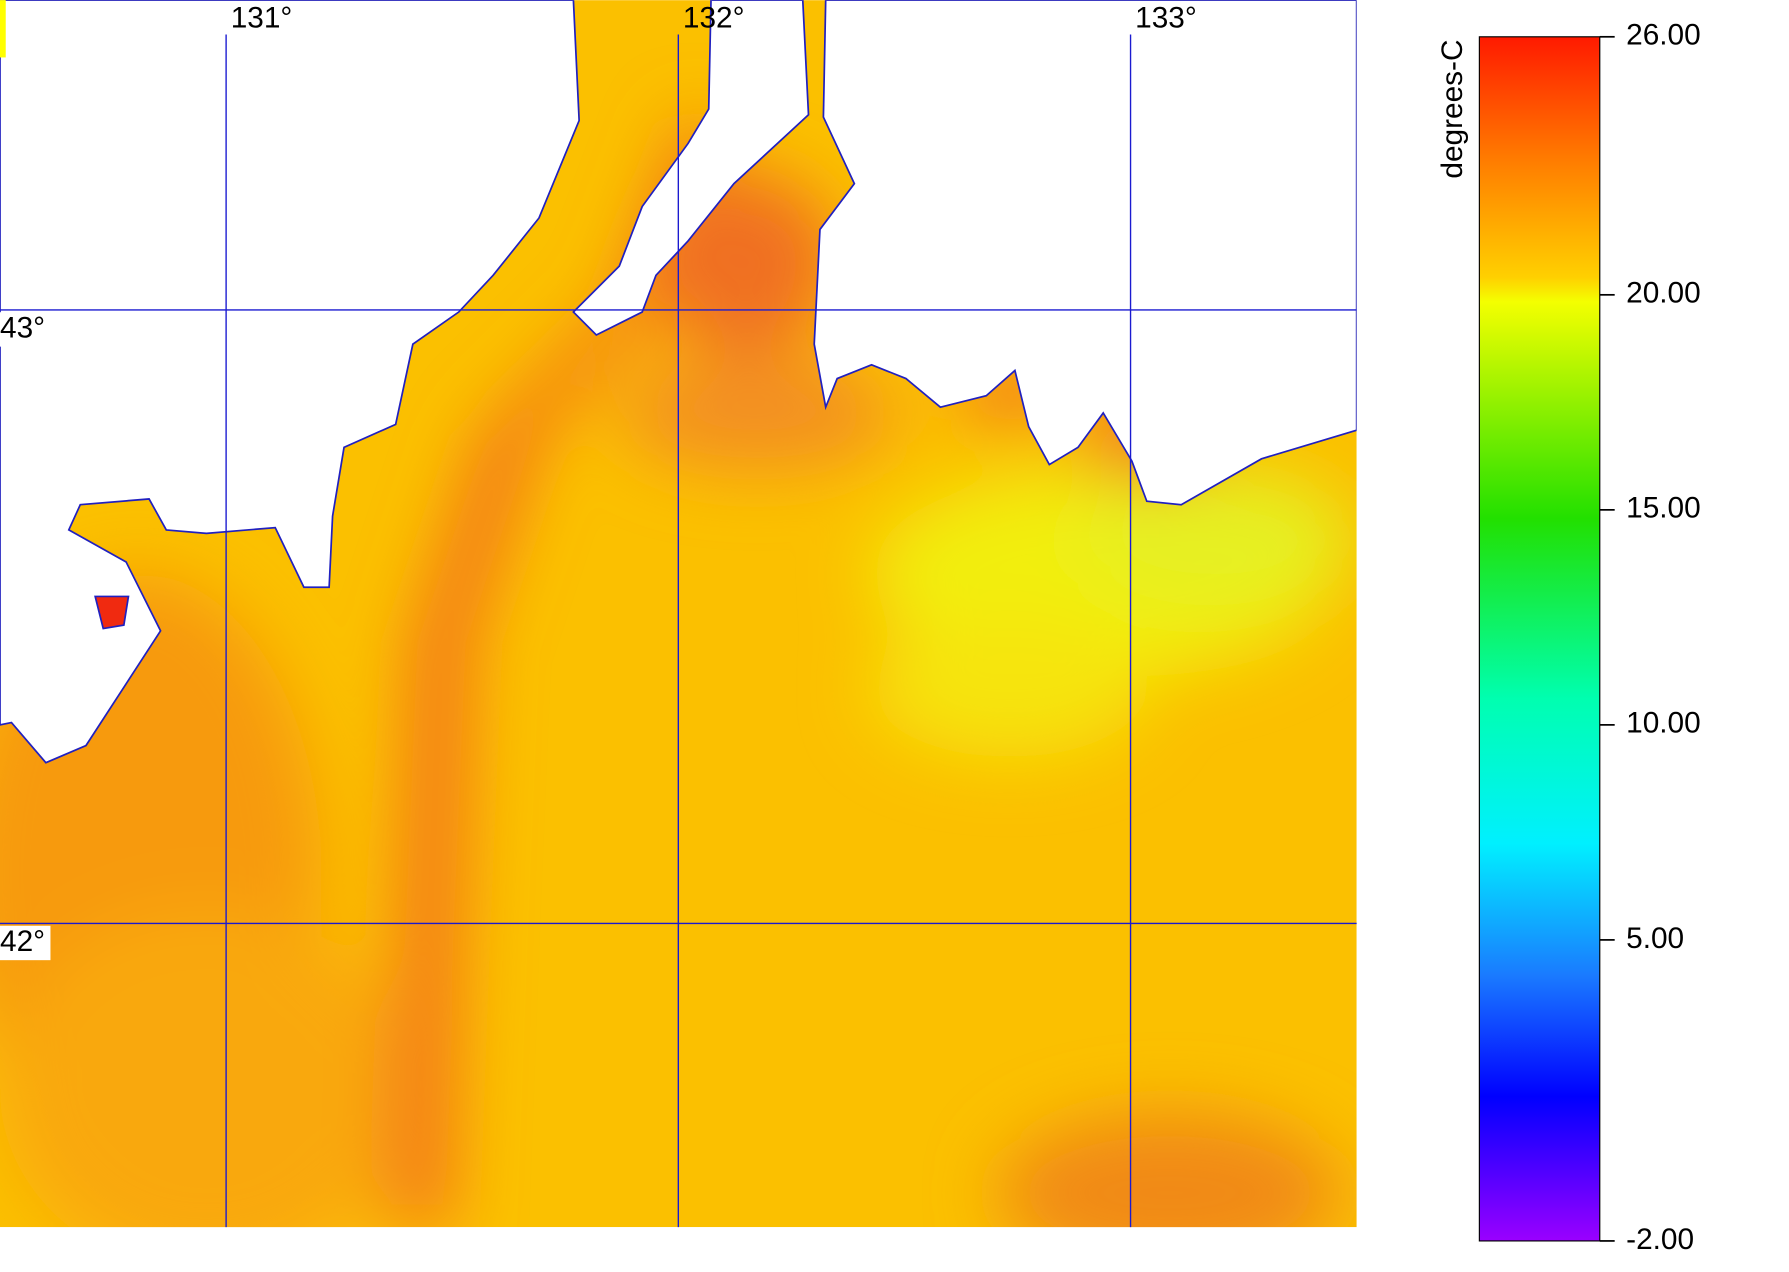  Describe the element at coordinates (1660, 1239) in the screenshot. I see `colorbar-tick-label: -2.00` at that location.